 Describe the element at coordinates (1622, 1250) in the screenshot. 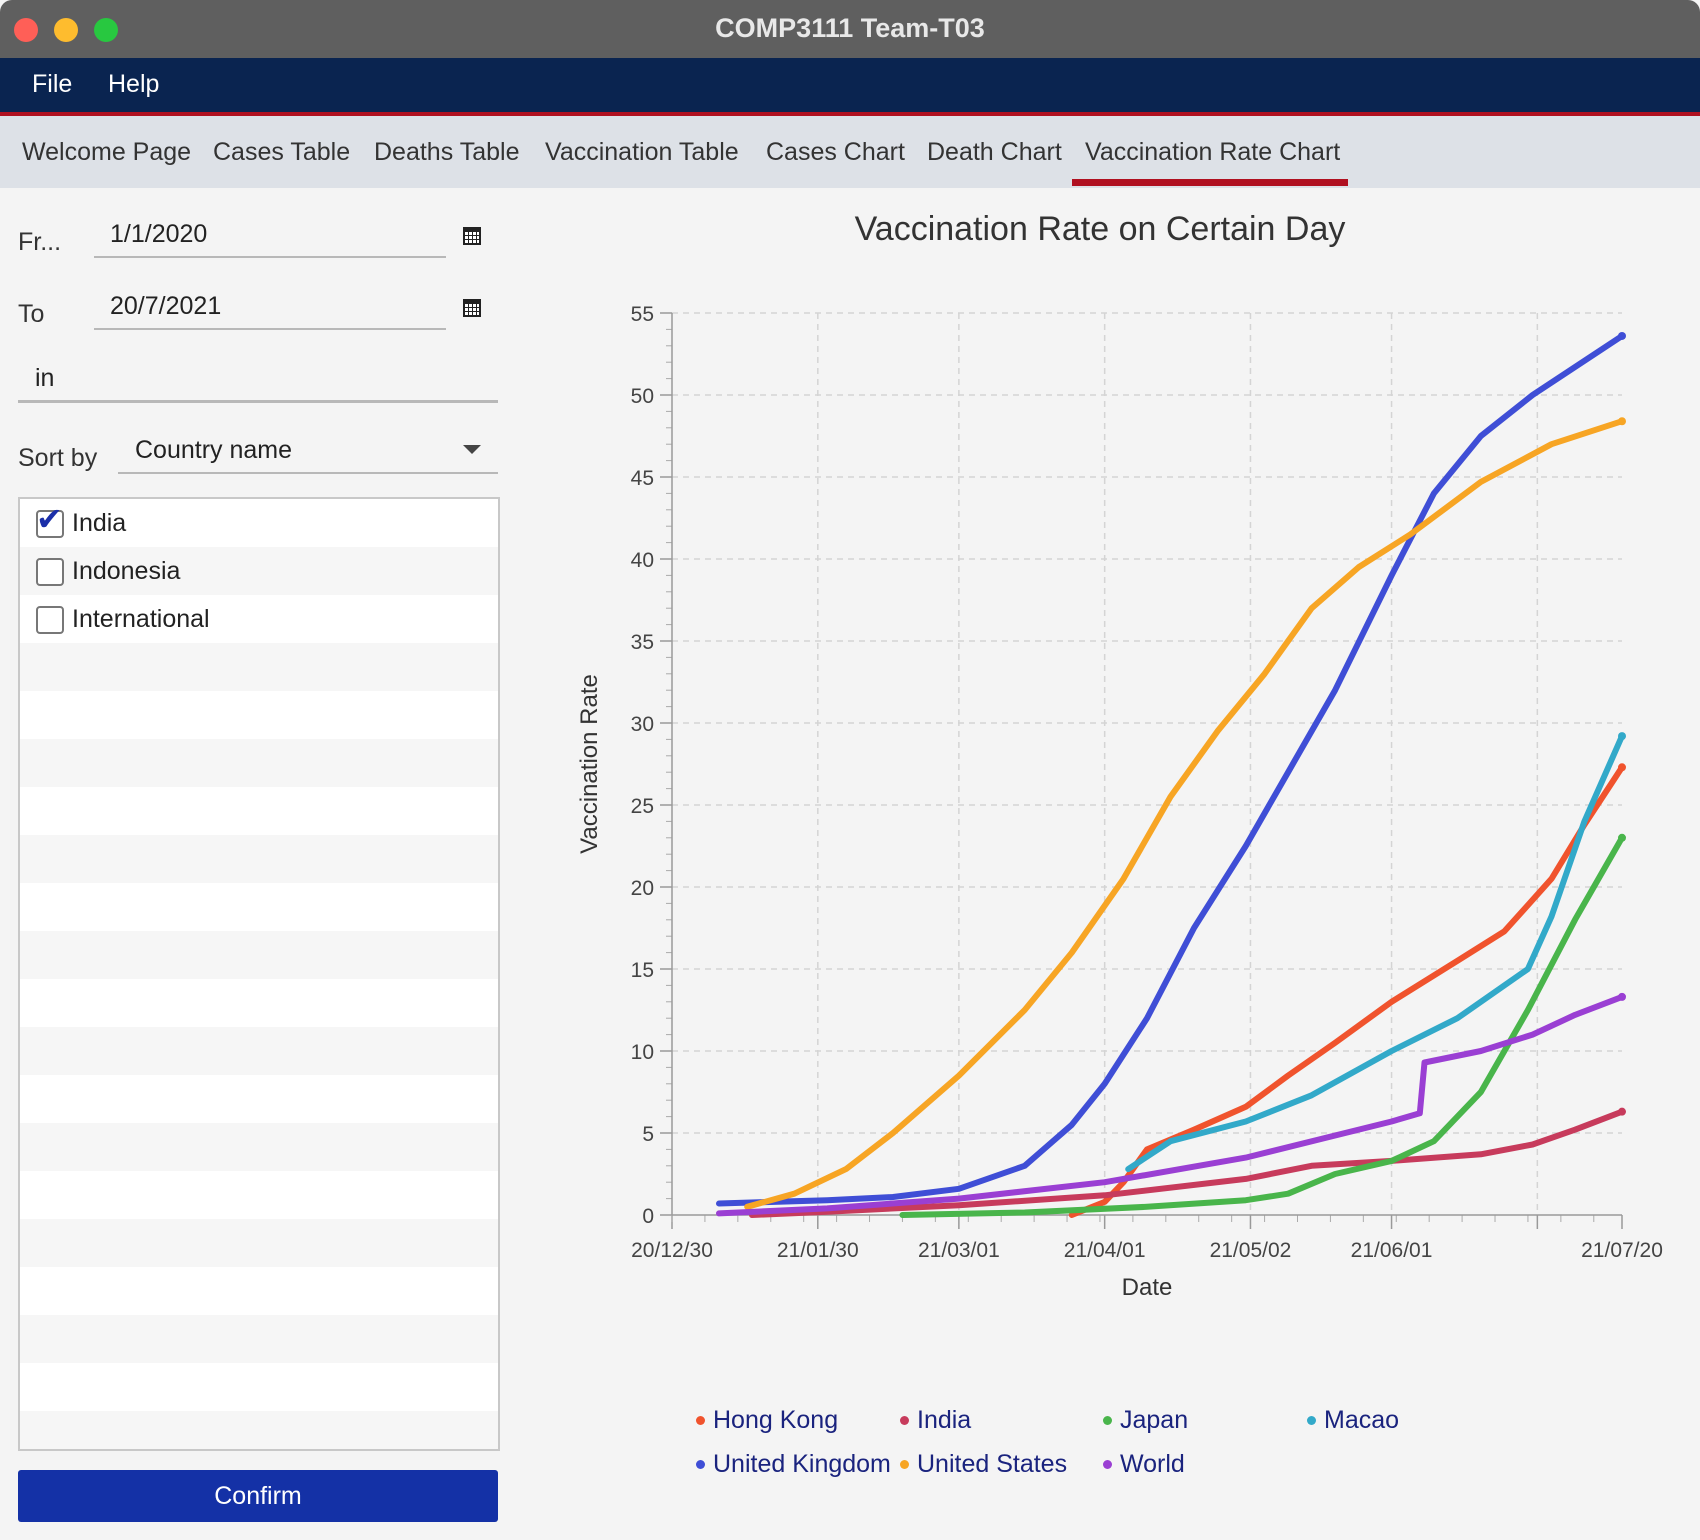

I see `x-tick-label: 21/07/20` at that location.